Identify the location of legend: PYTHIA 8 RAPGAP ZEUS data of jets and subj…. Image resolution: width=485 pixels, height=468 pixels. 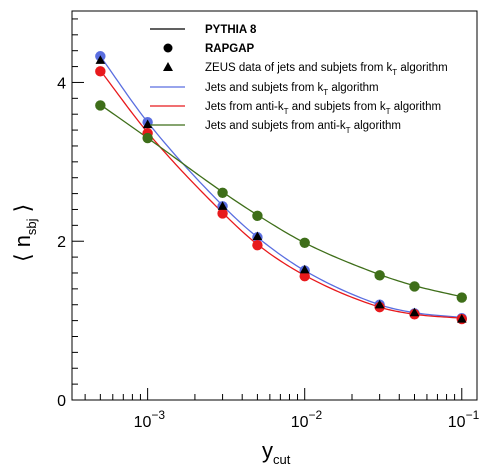
(299, 79).